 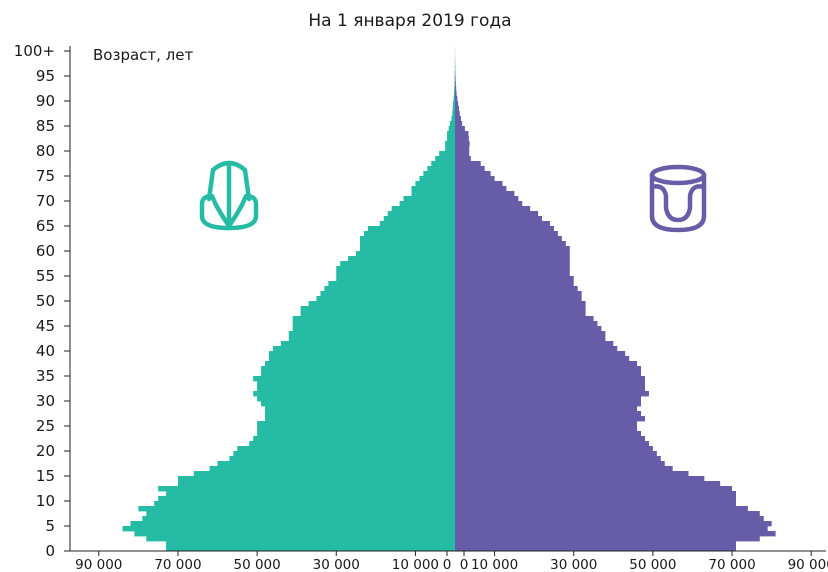 What do you see at coordinates (45, 151) in the screenshot?
I see `y-tick-label: 80` at bounding box center [45, 151].